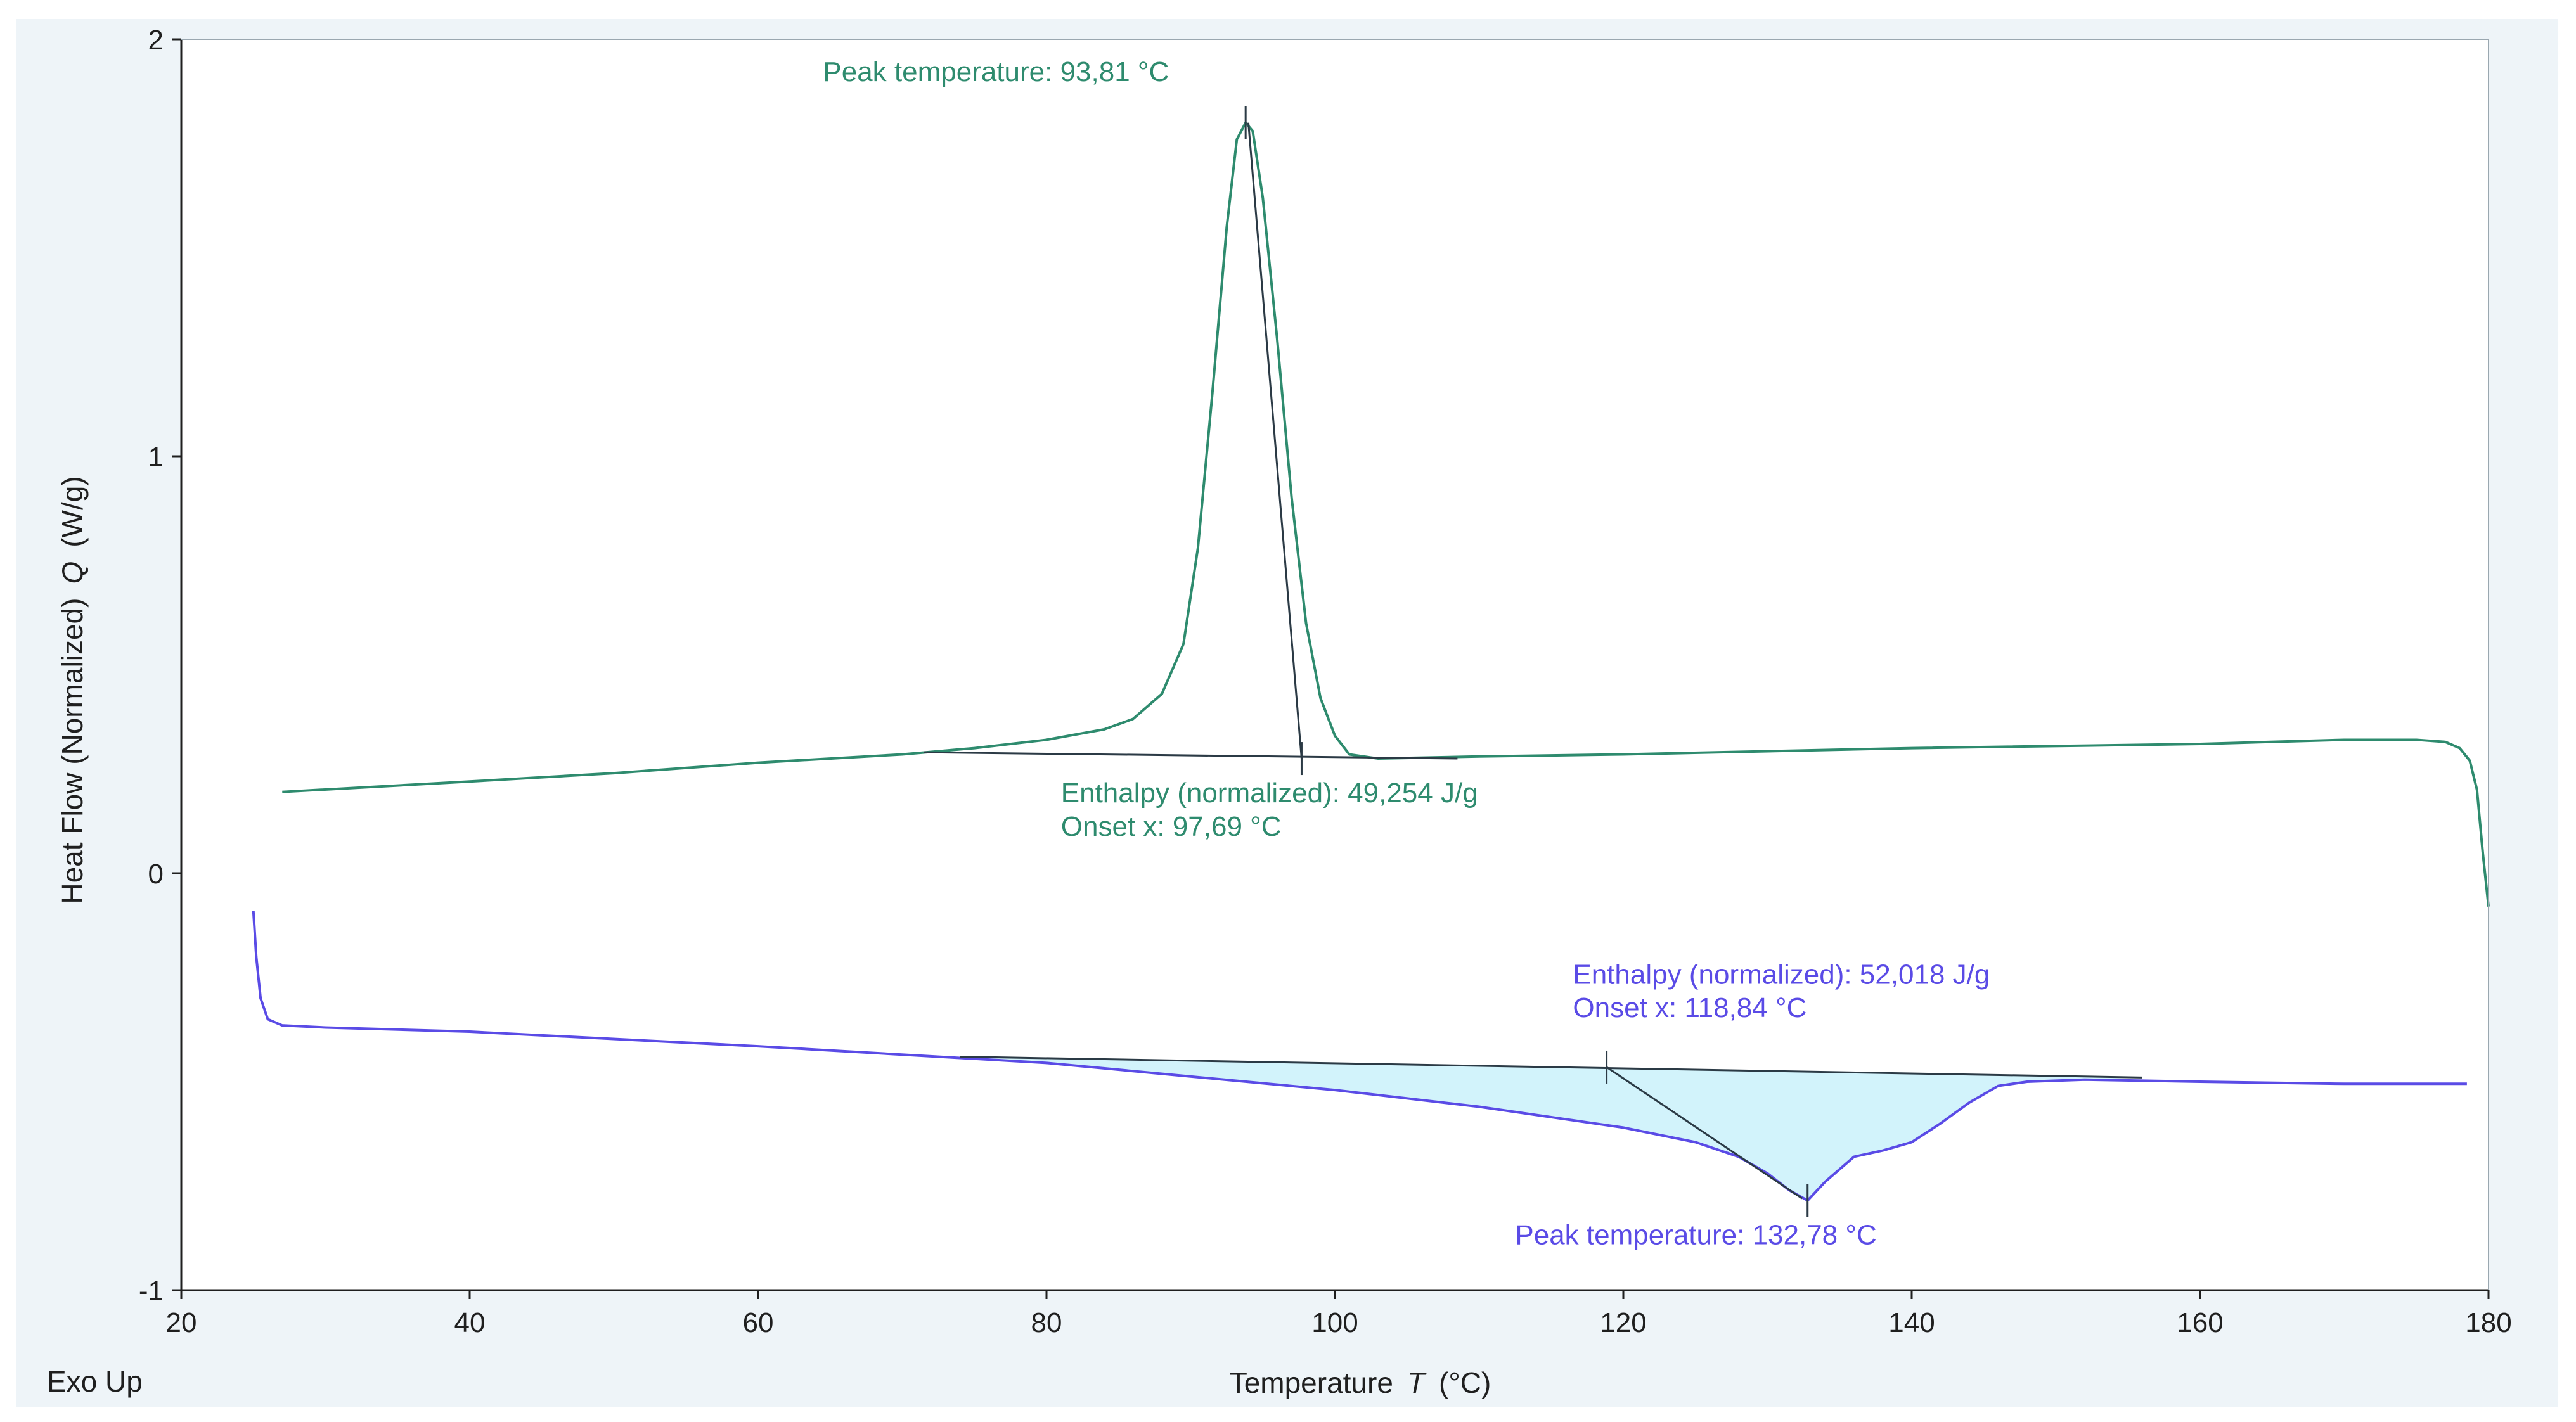 The width and height of the screenshot is (2576, 1422). What do you see at coordinates (1705, 1133) in the screenshot?
I see `tangent-heating` at bounding box center [1705, 1133].